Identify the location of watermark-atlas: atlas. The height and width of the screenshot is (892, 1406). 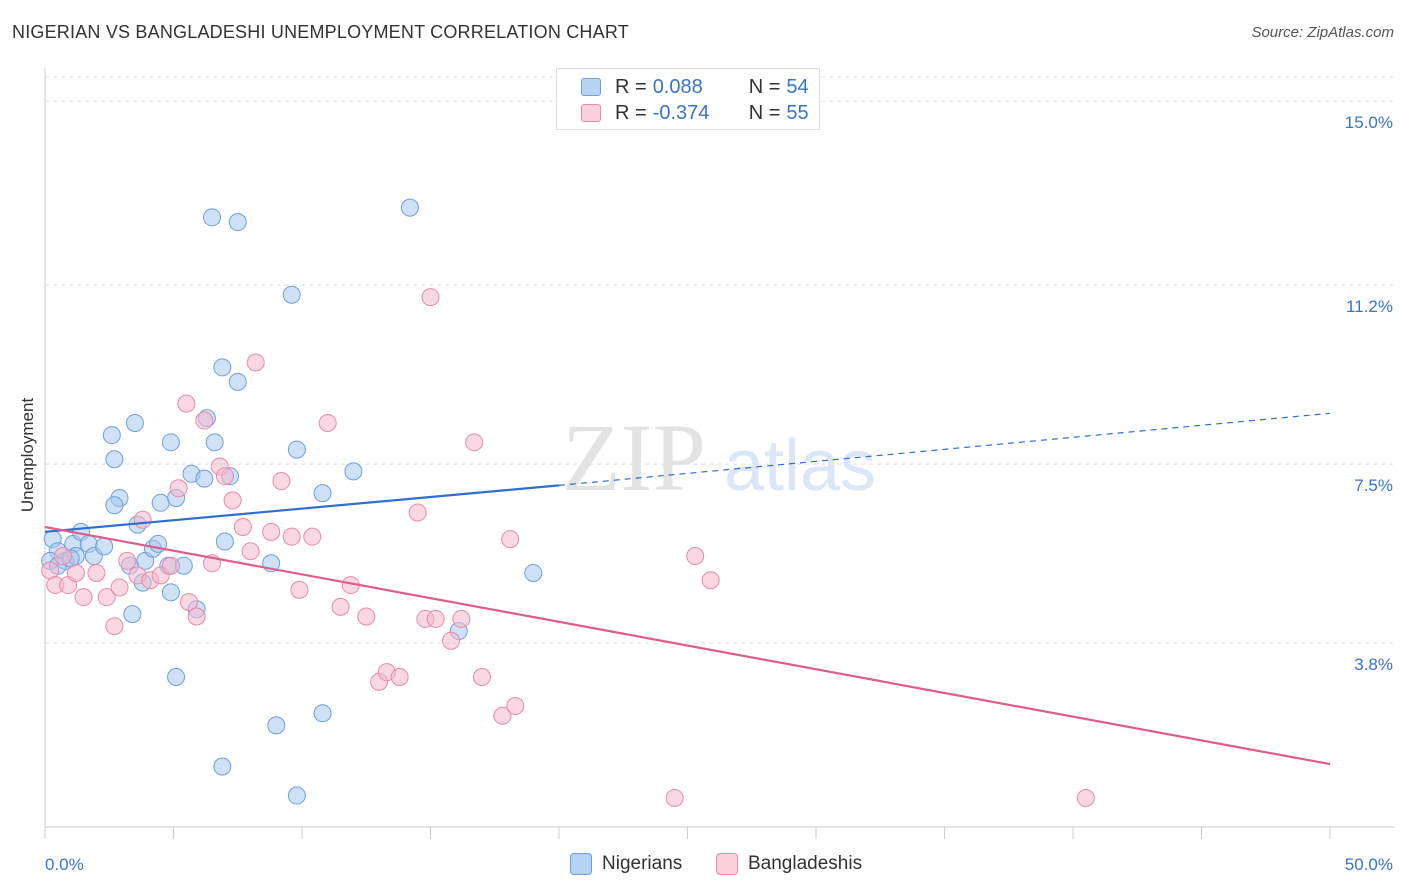
(800, 466).